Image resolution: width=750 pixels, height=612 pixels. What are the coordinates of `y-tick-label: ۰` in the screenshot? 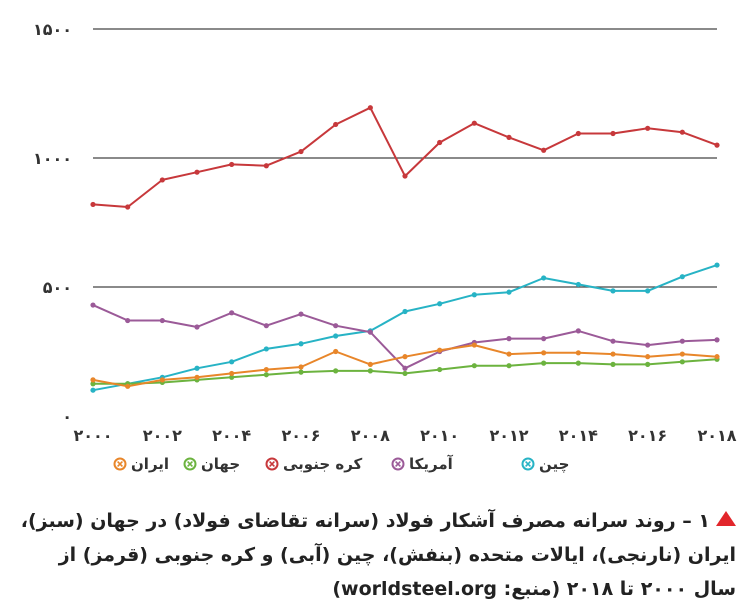 It's located at (67, 416).